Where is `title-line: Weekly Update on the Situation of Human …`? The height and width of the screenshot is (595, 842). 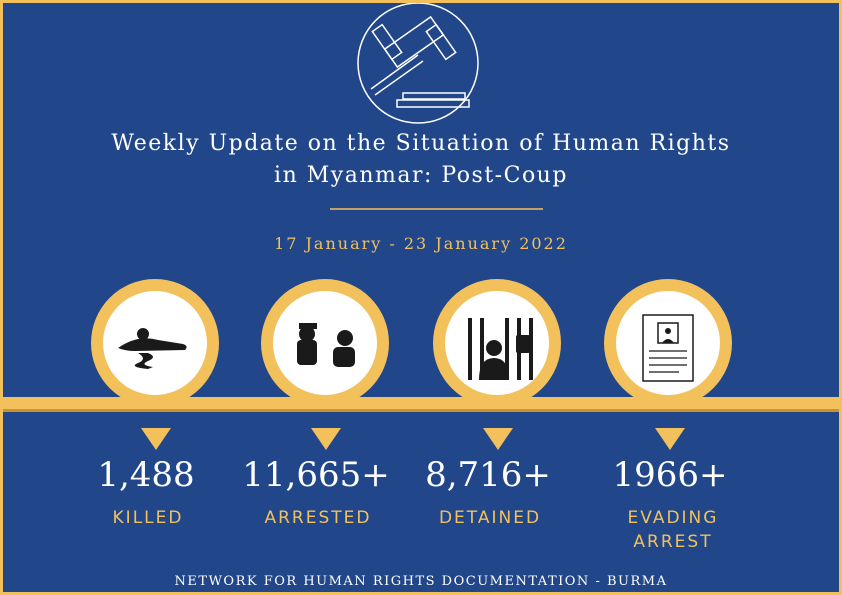 title-line: Weekly Update on the Situation of Human … is located at coordinates (421, 143).